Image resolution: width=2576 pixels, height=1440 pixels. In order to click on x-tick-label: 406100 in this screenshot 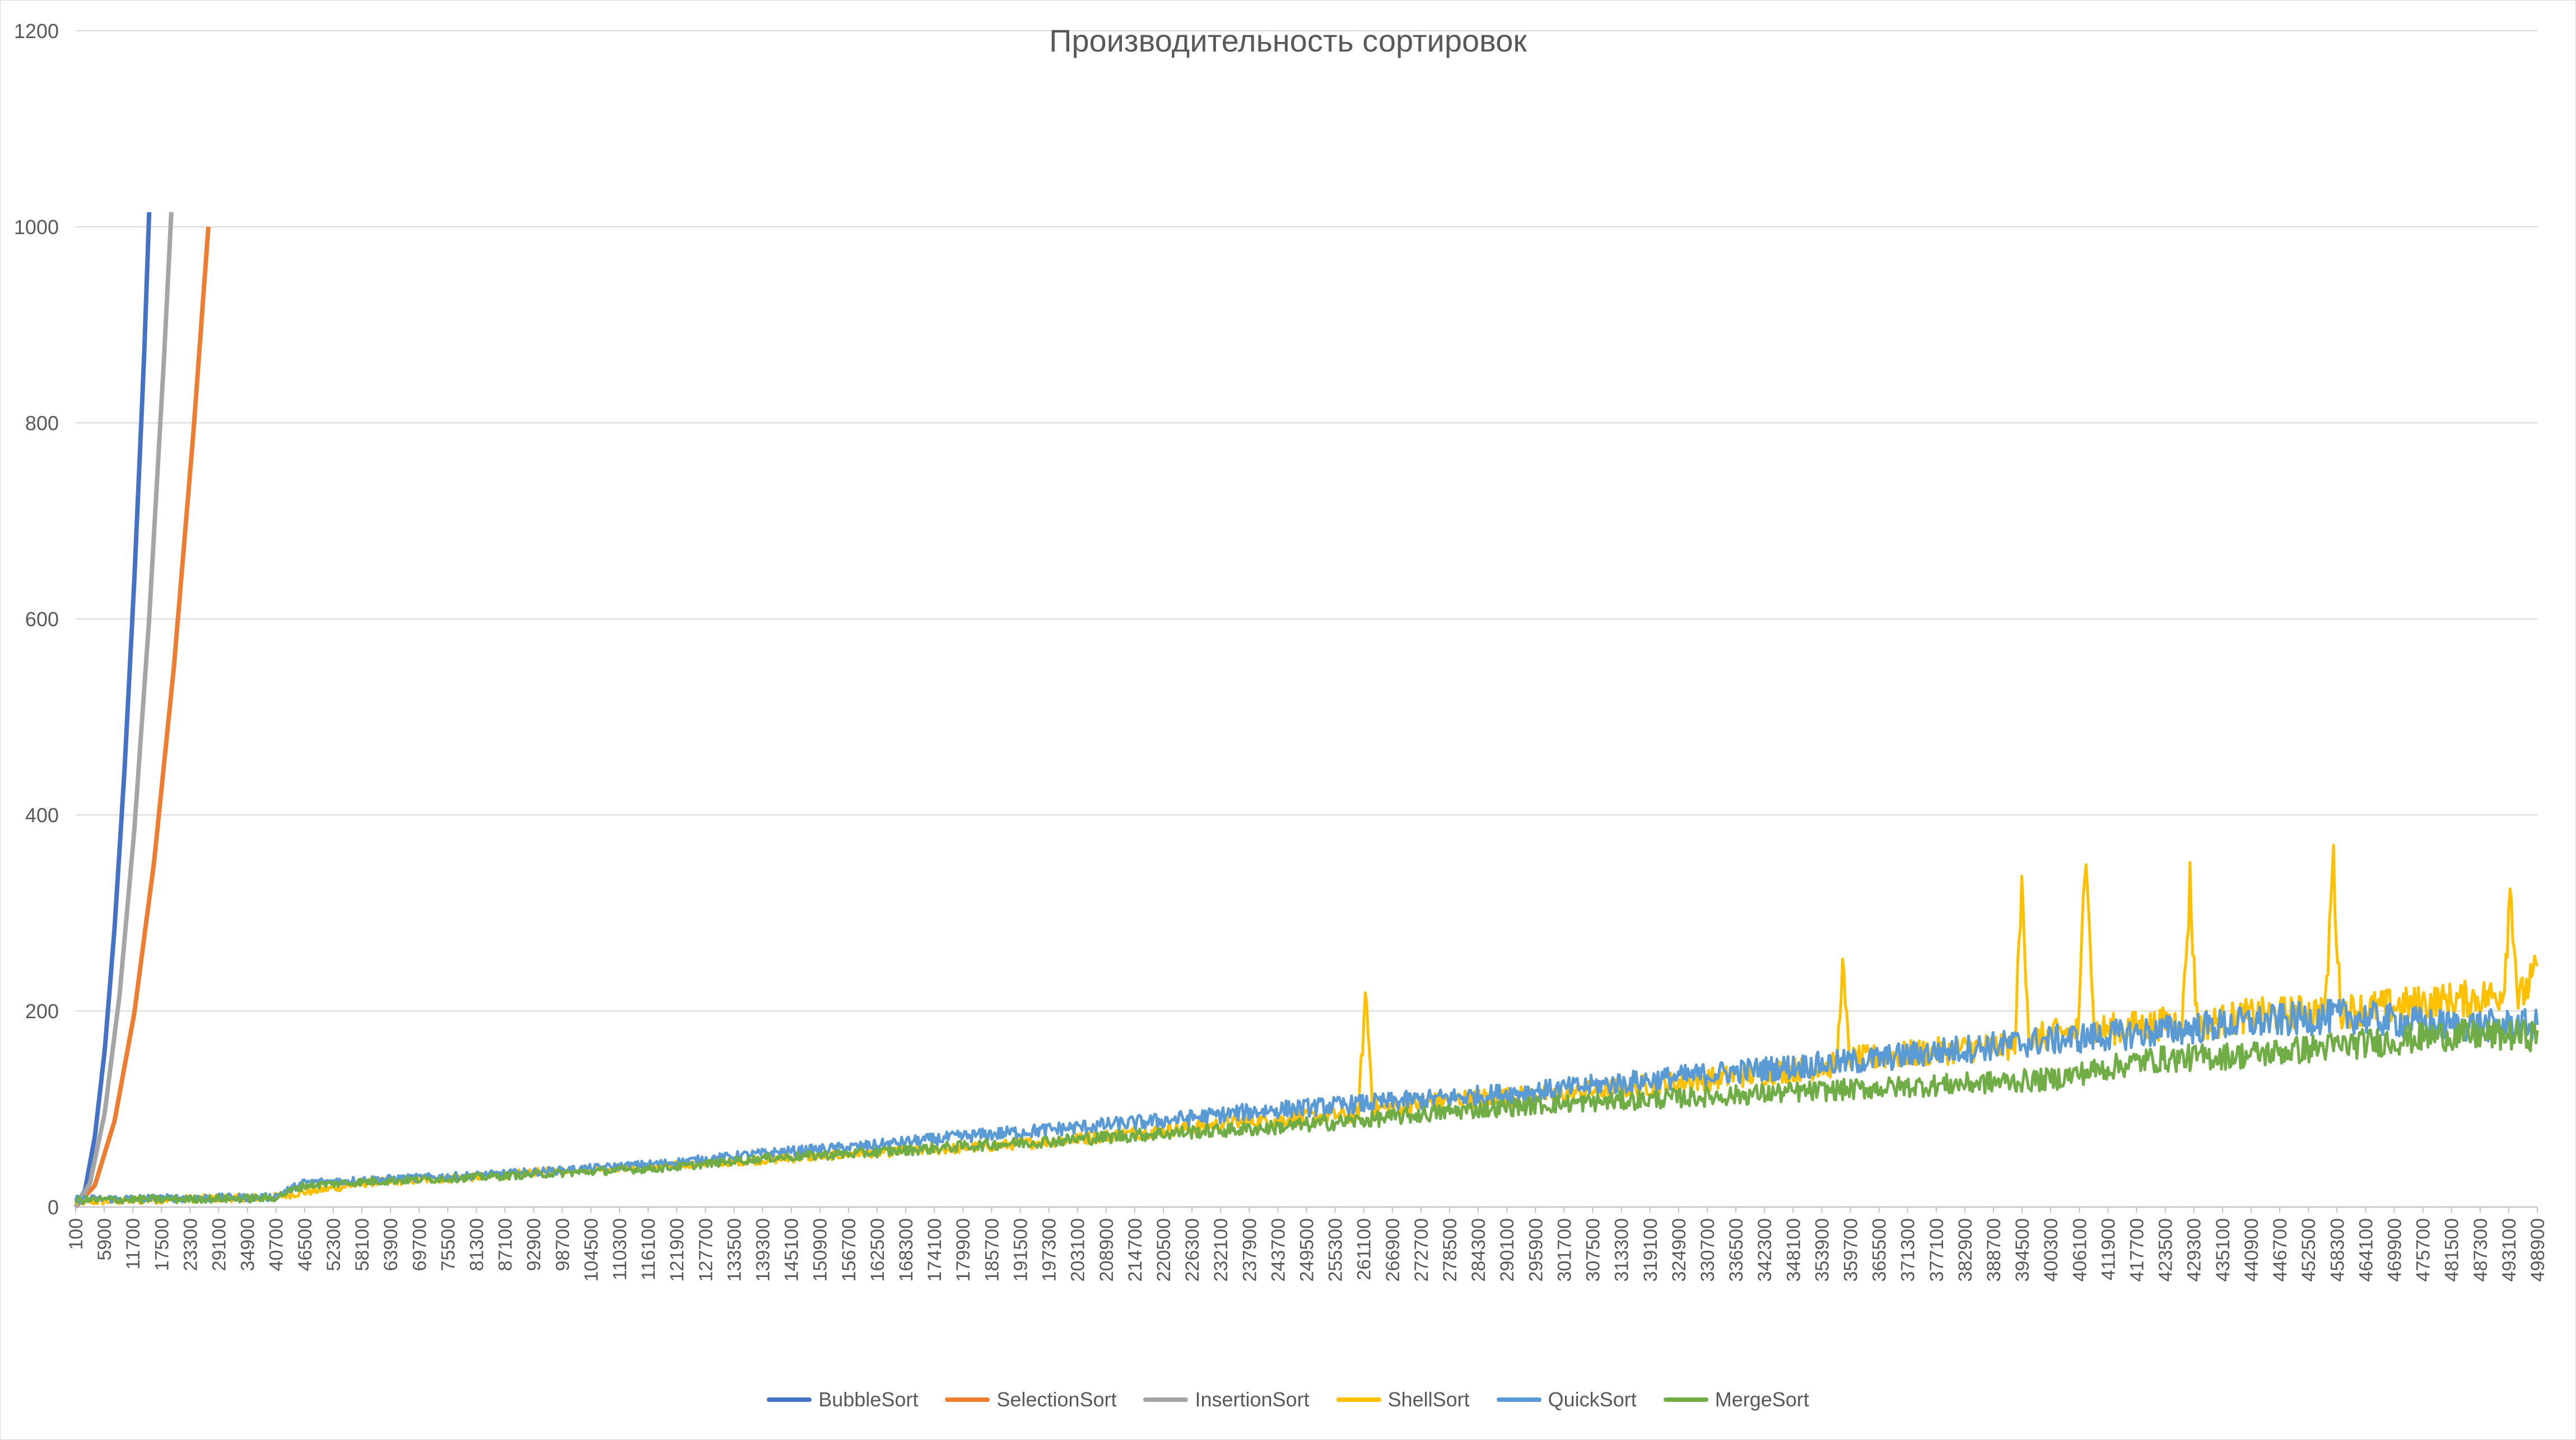, I will do `click(2079, 1249)`.